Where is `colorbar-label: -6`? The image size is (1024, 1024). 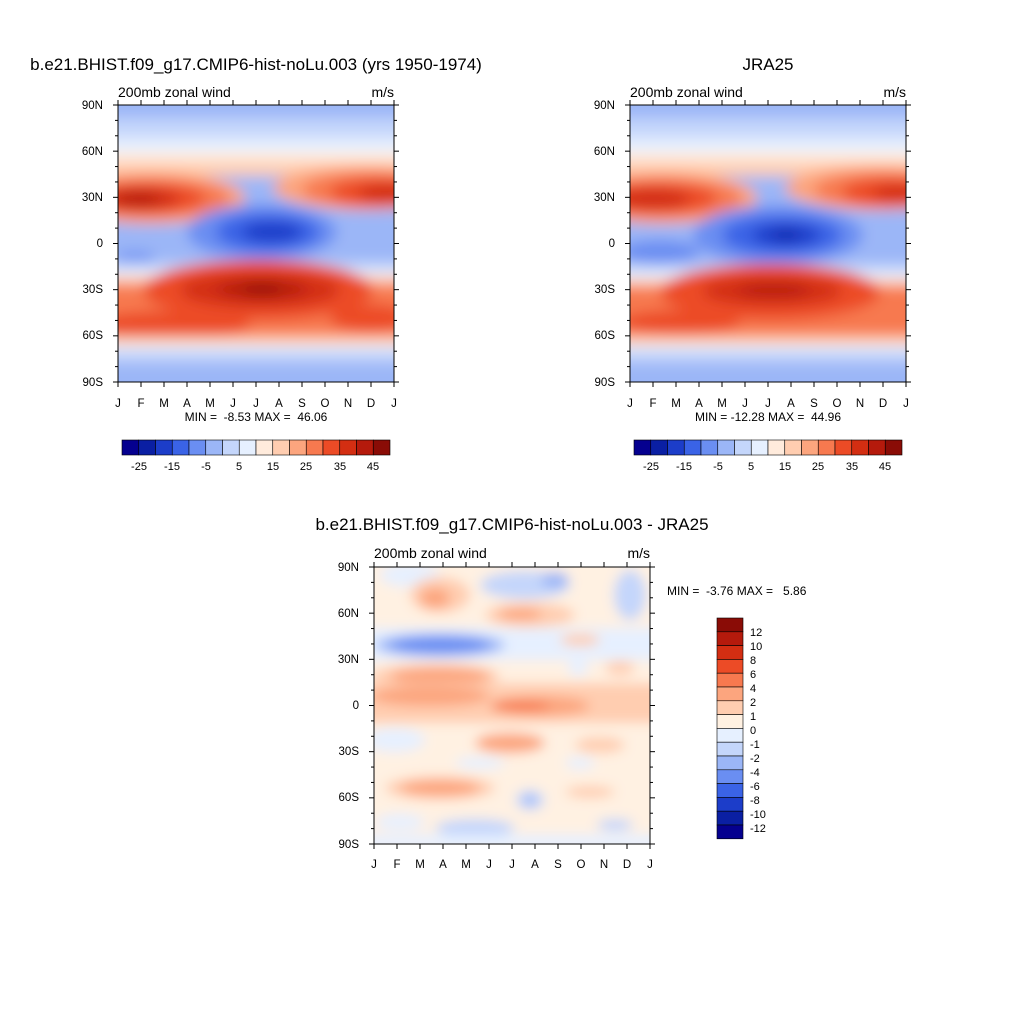 colorbar-label: -6 is located at coordinates (755, 787).